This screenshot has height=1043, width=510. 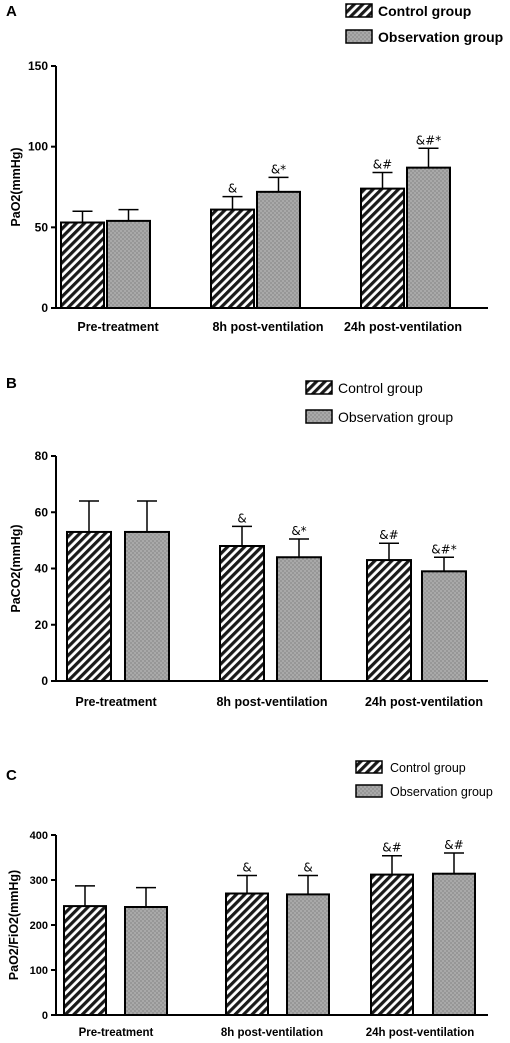 I want to click on panel-letter: B, so click(x=11, y=383).